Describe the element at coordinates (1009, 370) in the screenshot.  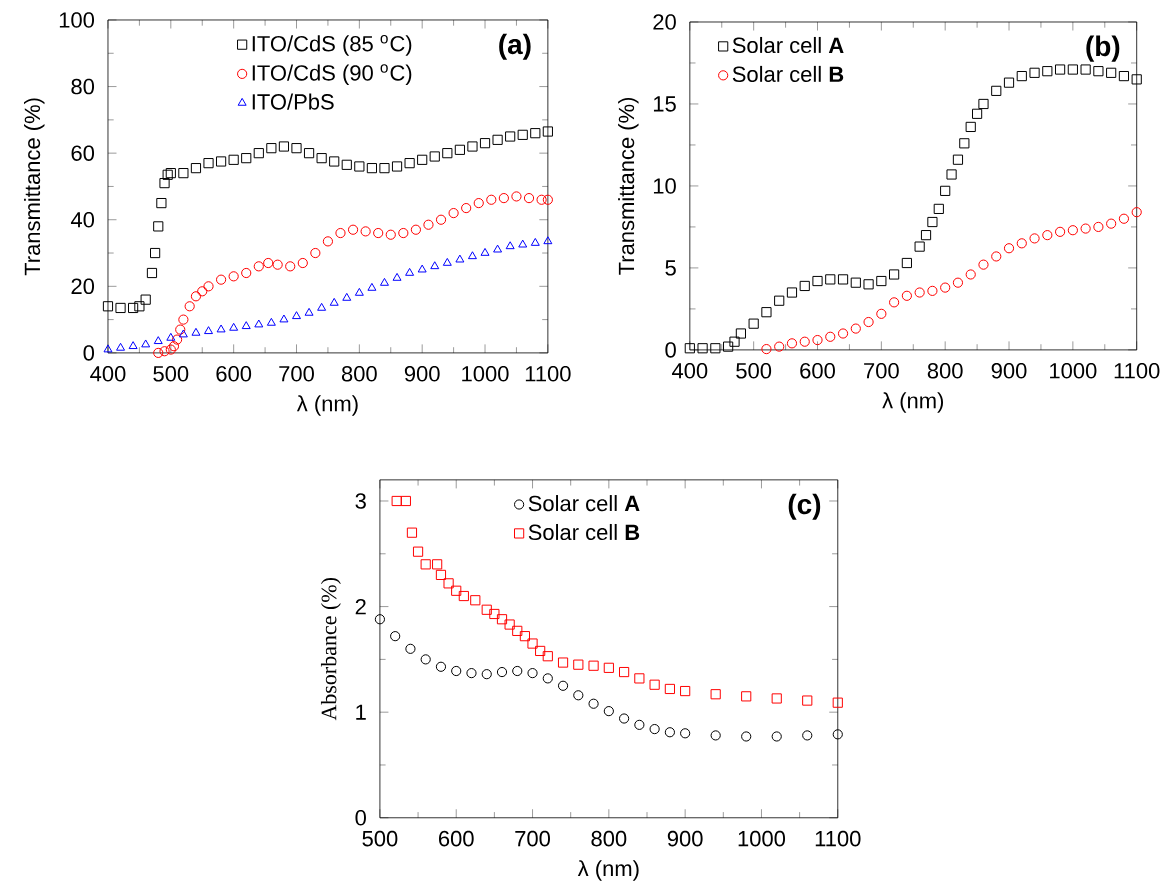
I see `x-tick-label: 900` at that location.